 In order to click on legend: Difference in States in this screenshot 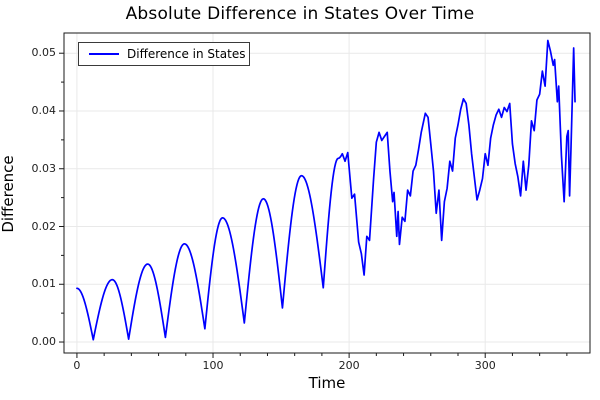, I will do `click(164, 54)`.